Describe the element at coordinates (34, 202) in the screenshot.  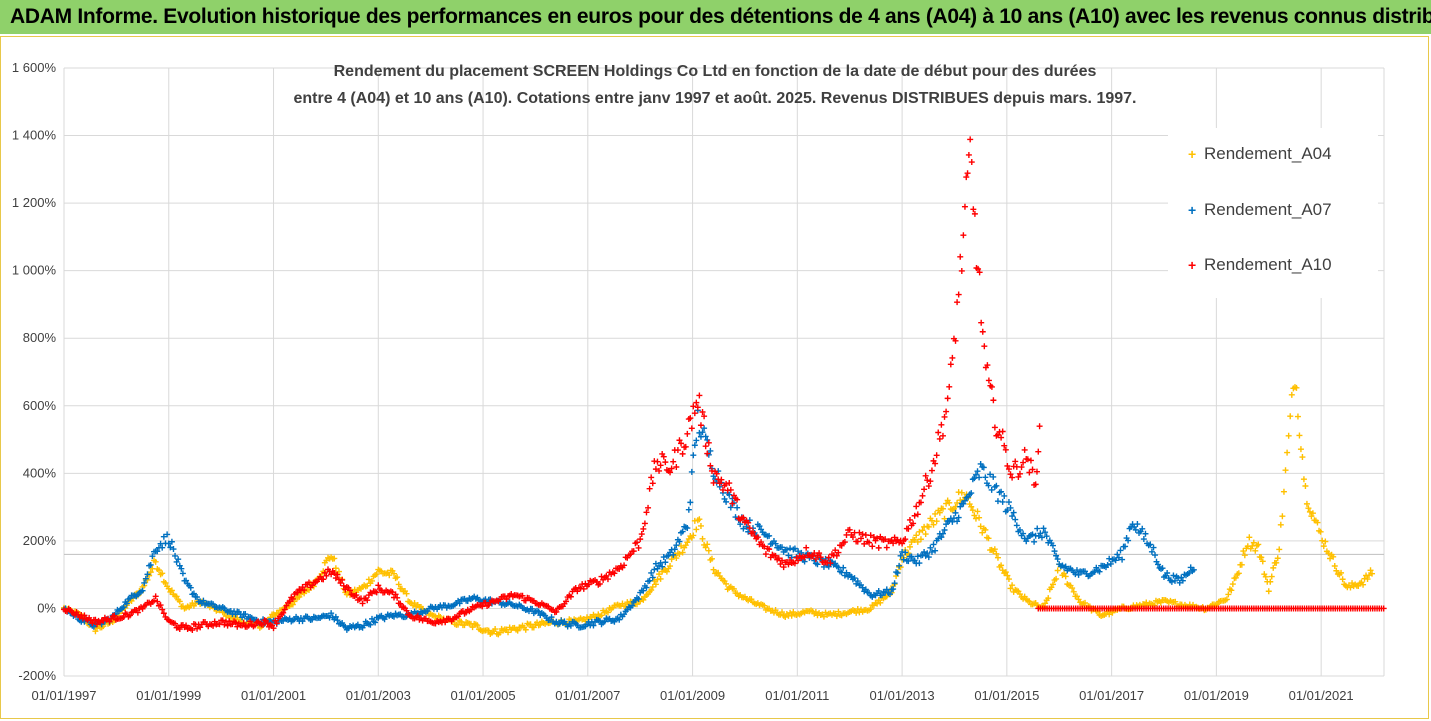
I see `y-tick-label: 1 200%` at that location.